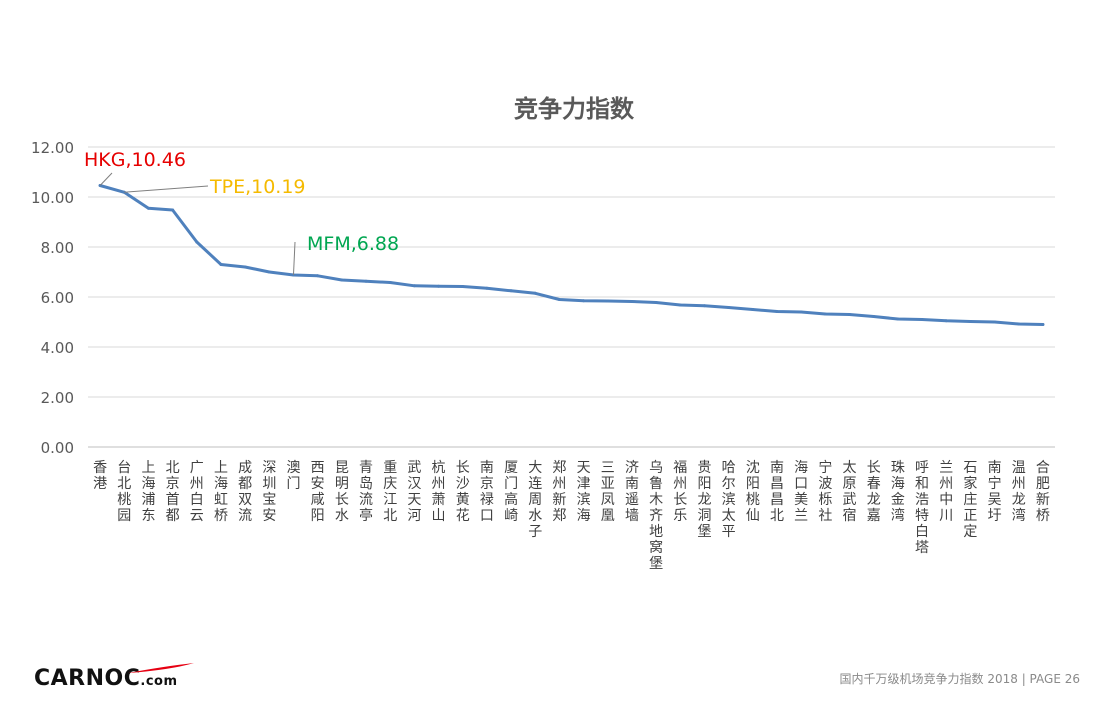 This screenshot has height=711, width=1100. I want to click on x-tick-label: 长春龙嘉, so click(874, 492).